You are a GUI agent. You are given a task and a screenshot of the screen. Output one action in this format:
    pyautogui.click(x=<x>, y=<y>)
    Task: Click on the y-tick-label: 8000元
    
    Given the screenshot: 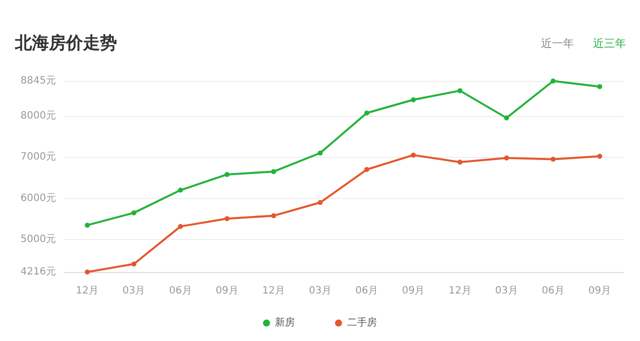 What is the action you would take?
    pyautogui.click(x=38, y=116)
    